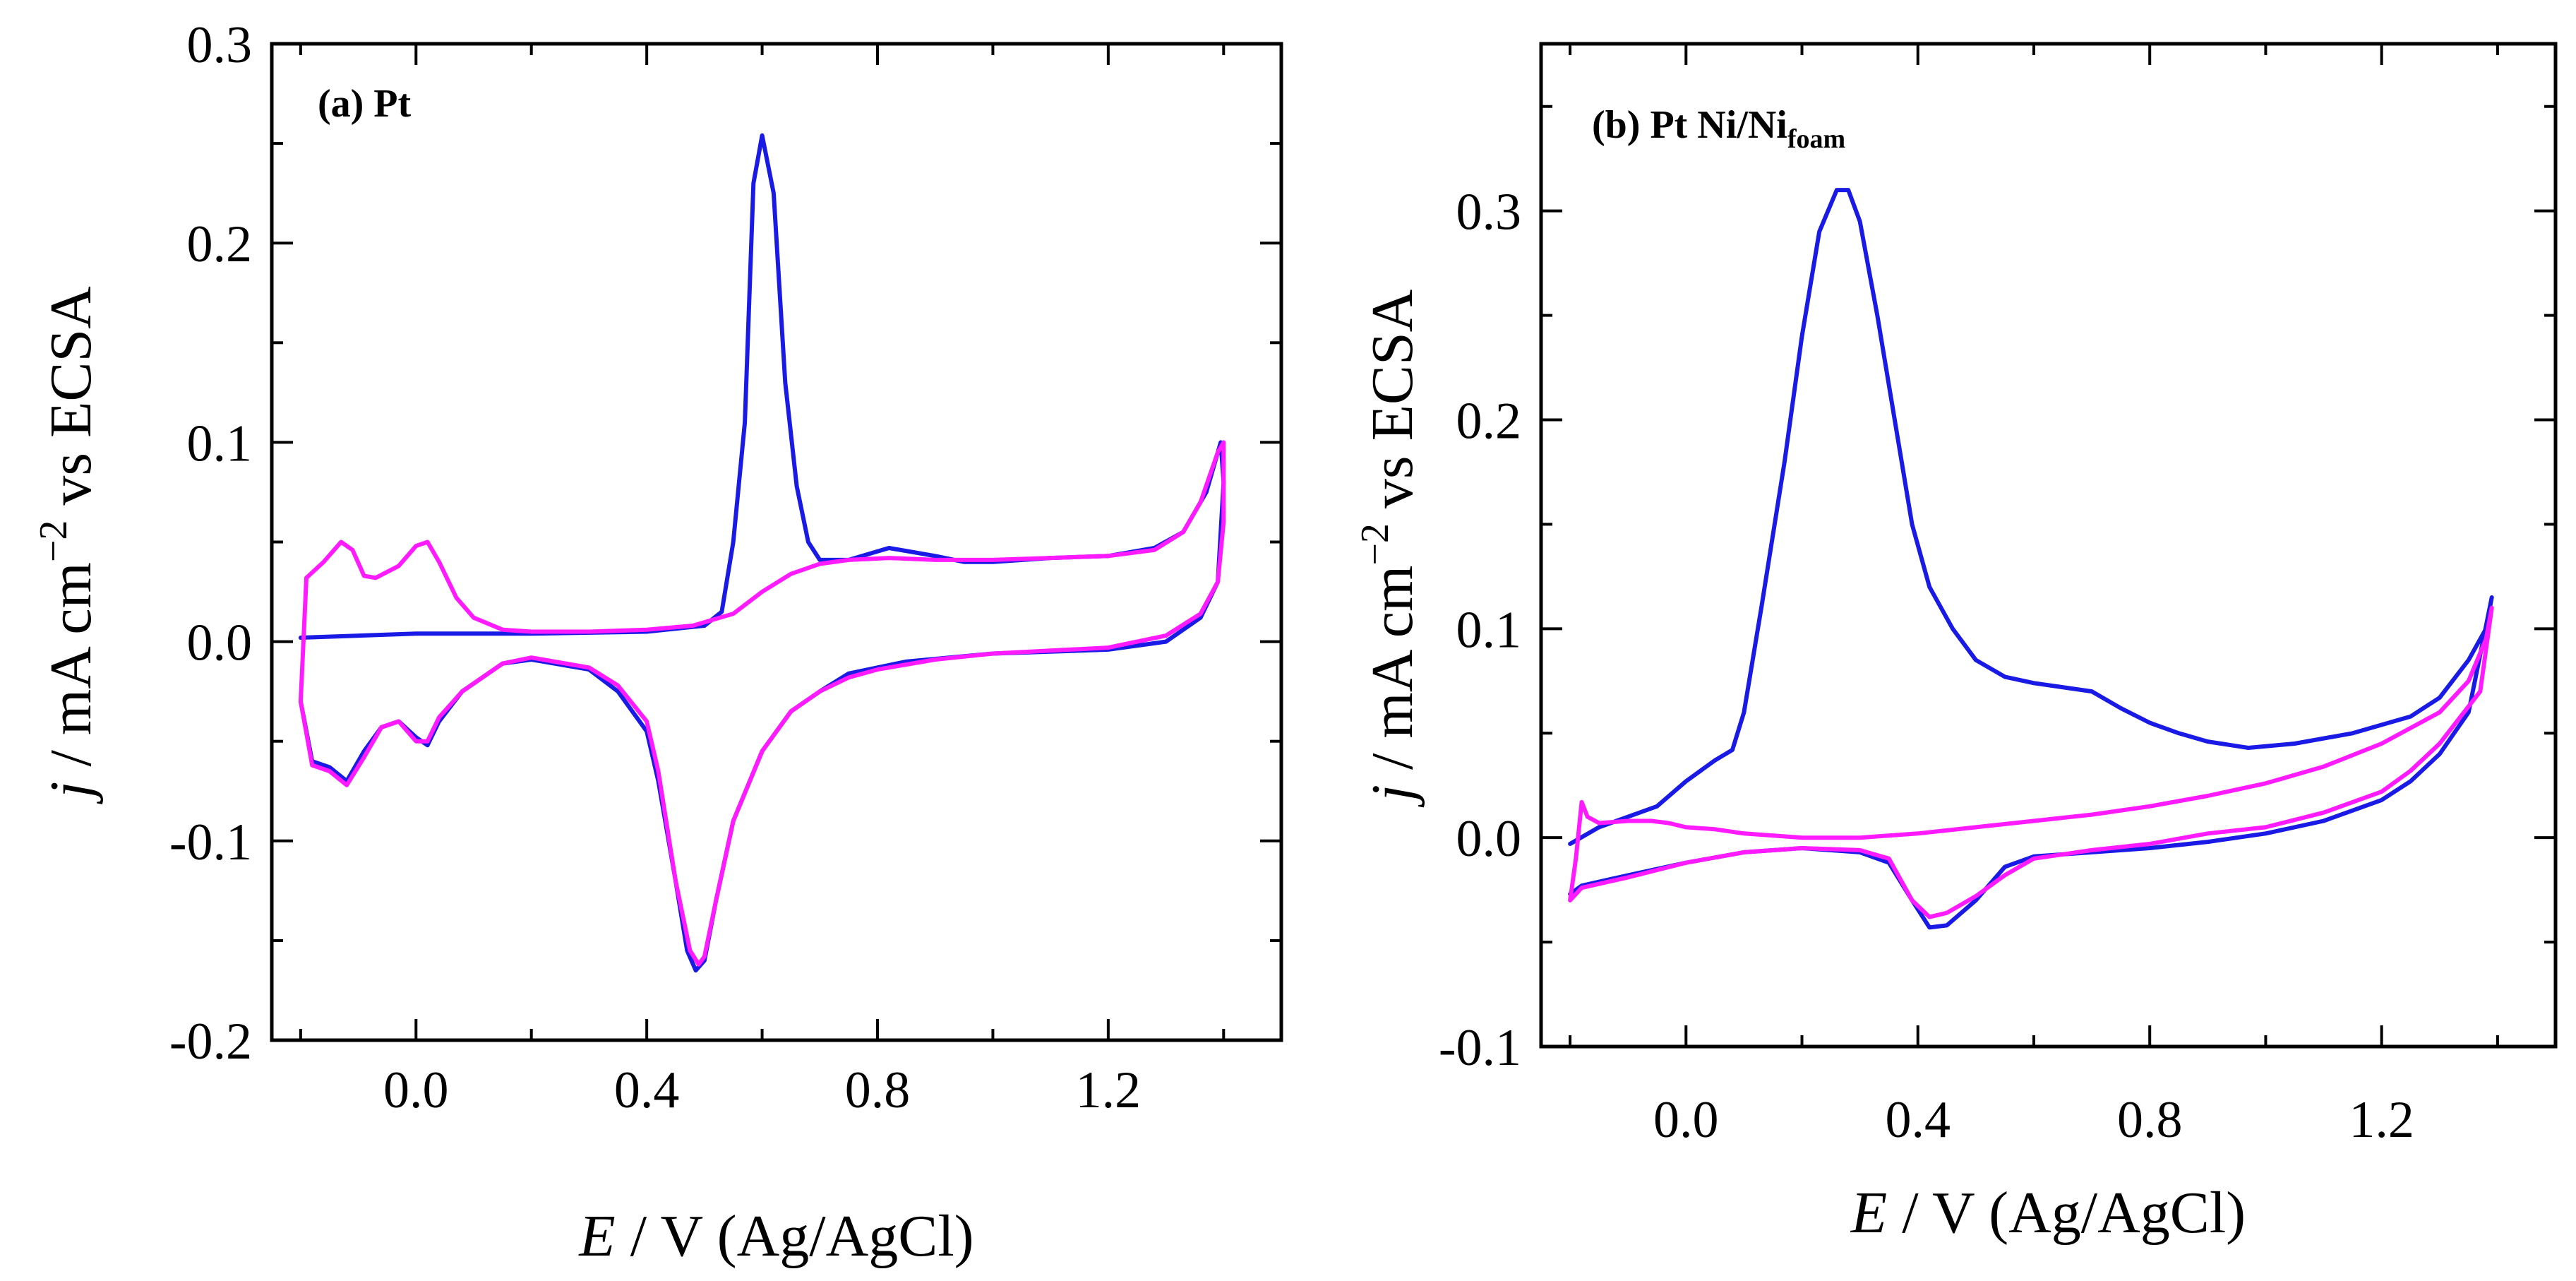 Image resolution: width=2576 pixels, height=1281 pixels. I want to click on panel-label: (a) Pt, so click(365, 104).